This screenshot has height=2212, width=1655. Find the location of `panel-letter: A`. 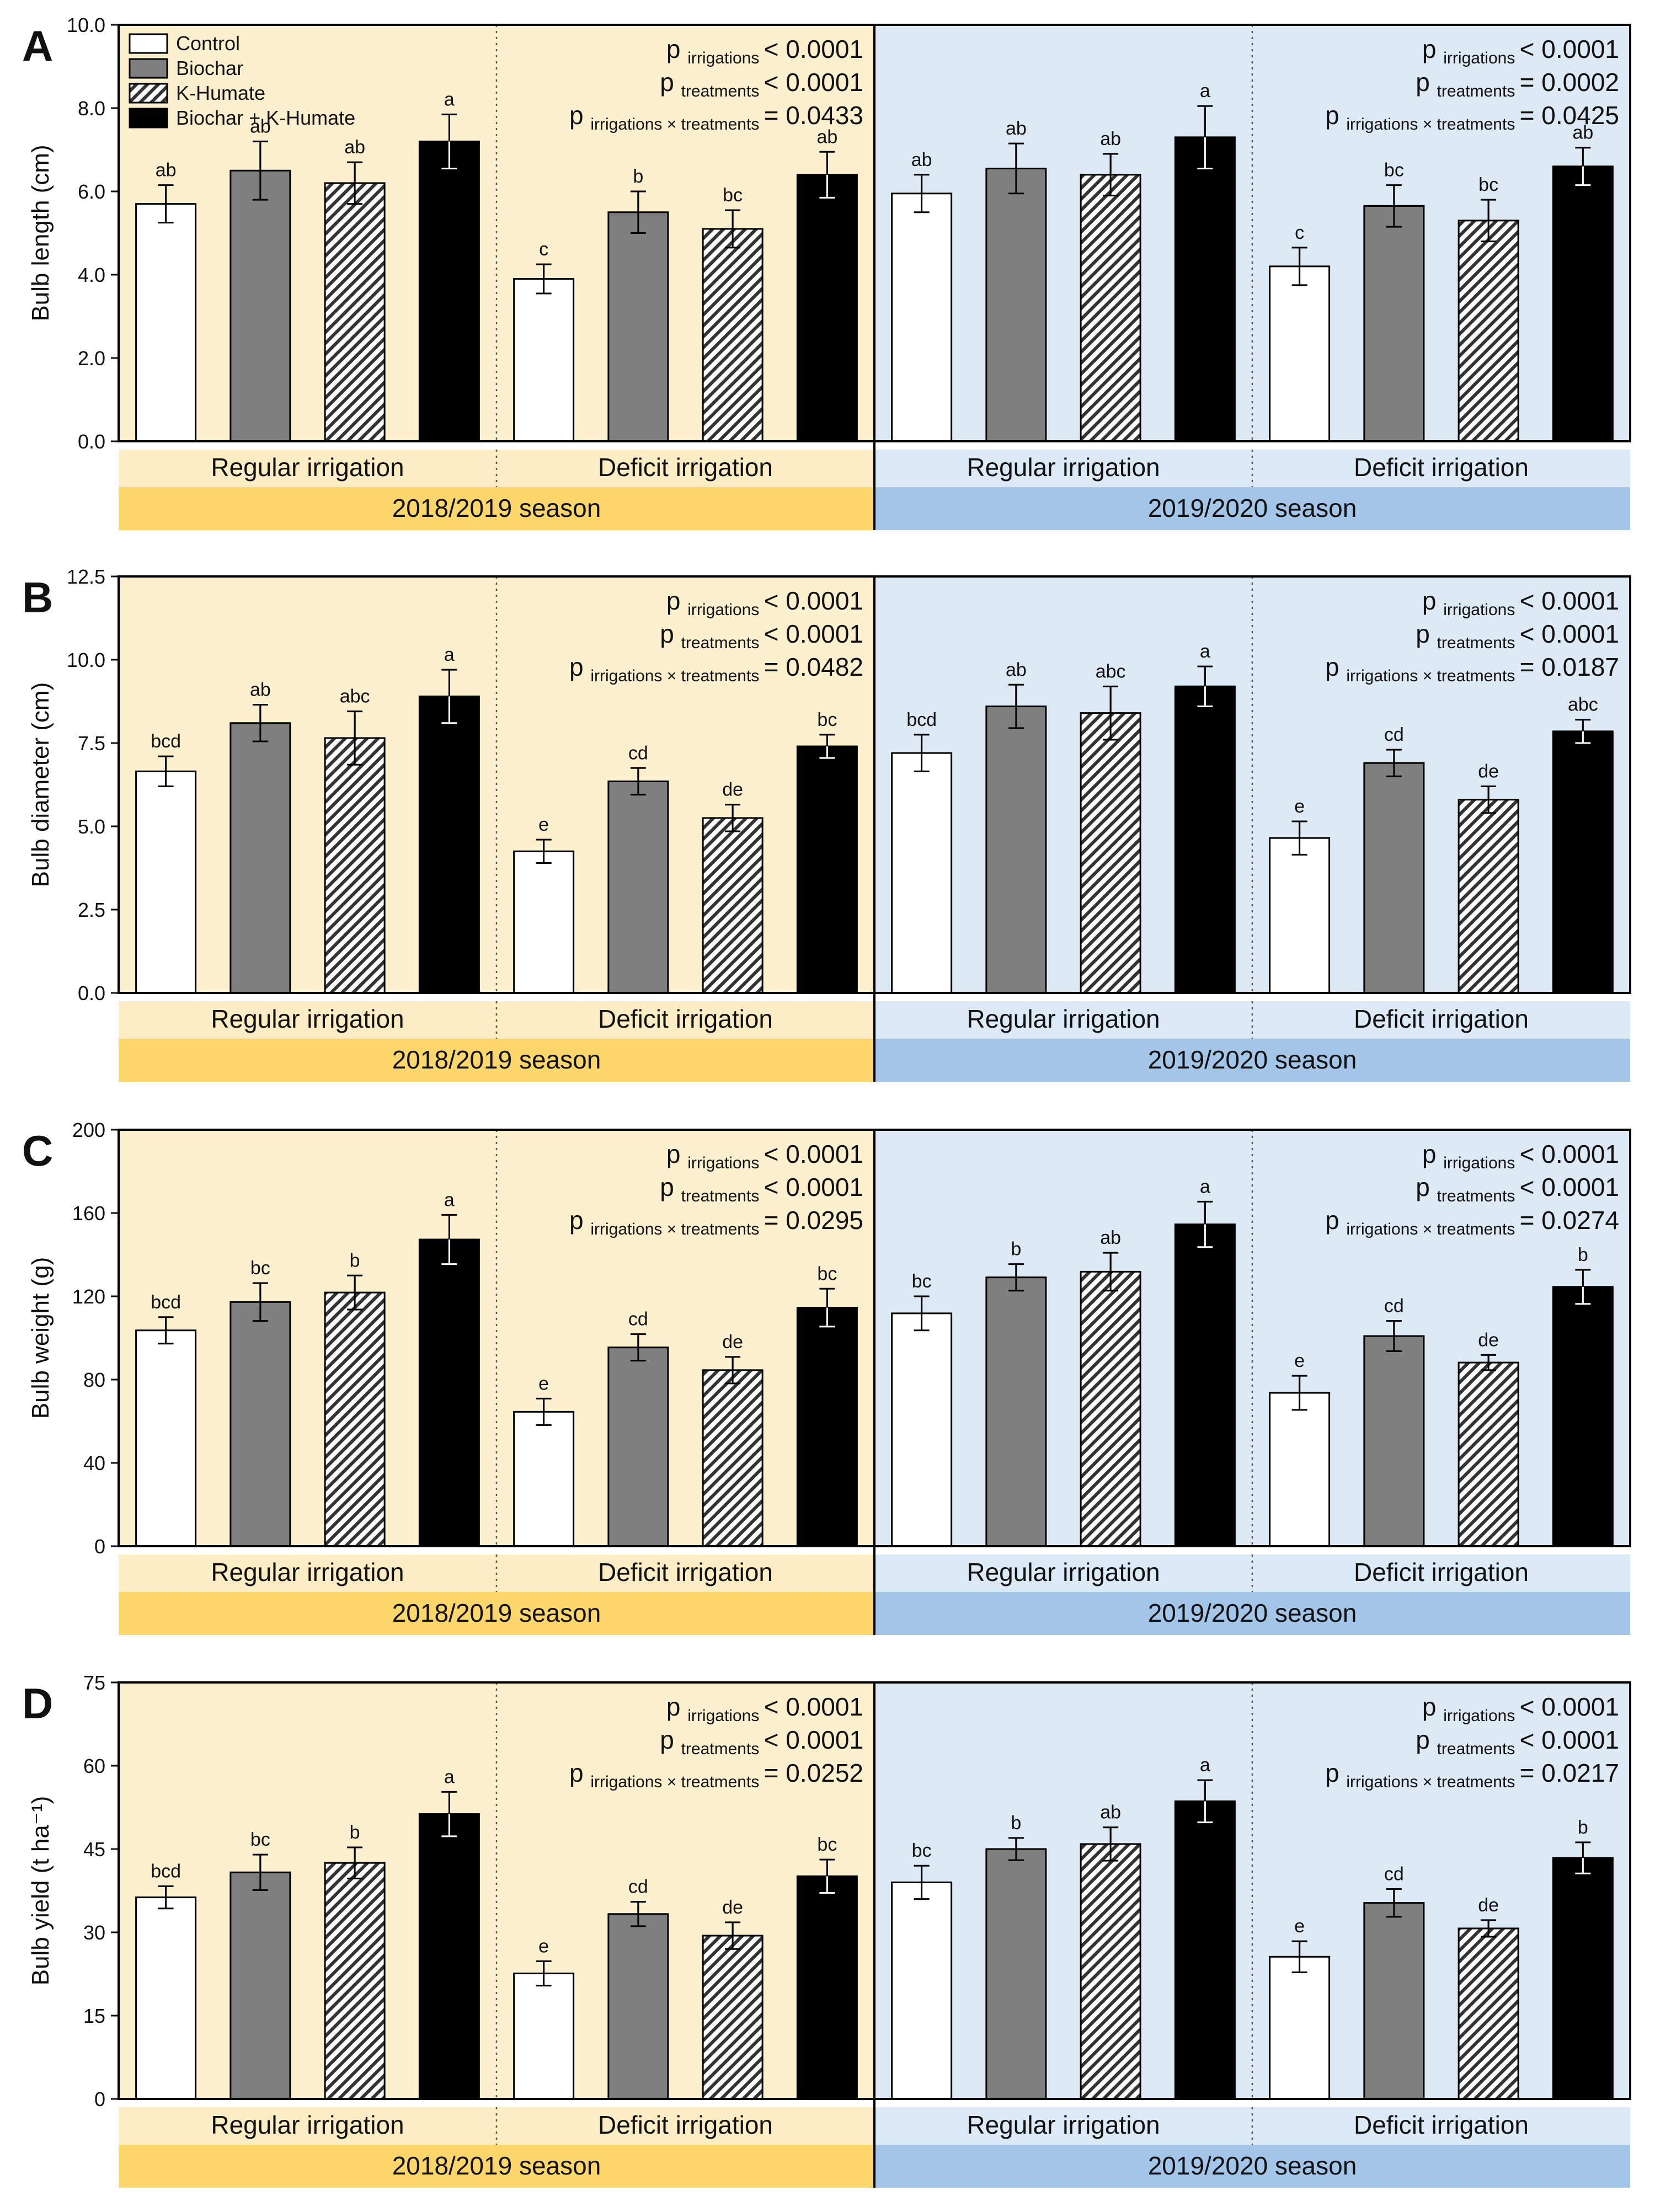

panel-letter: A is located at coordinates (37, 46).